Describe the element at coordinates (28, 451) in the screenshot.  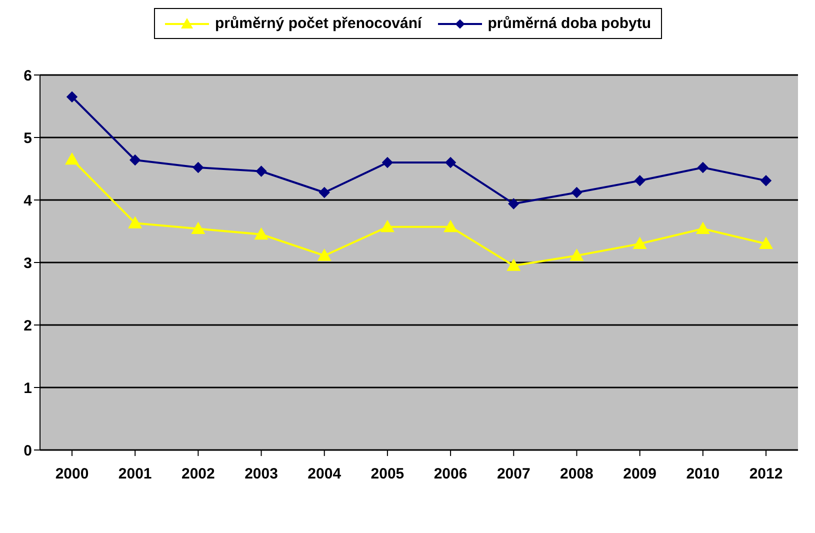
I see `y-tick-label: 0` at that location.